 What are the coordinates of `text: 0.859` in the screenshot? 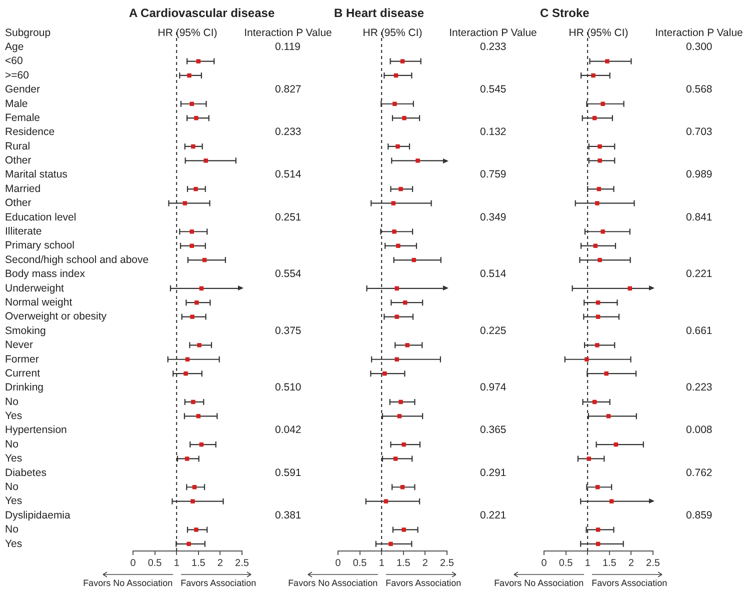 It's located at (699, 515).